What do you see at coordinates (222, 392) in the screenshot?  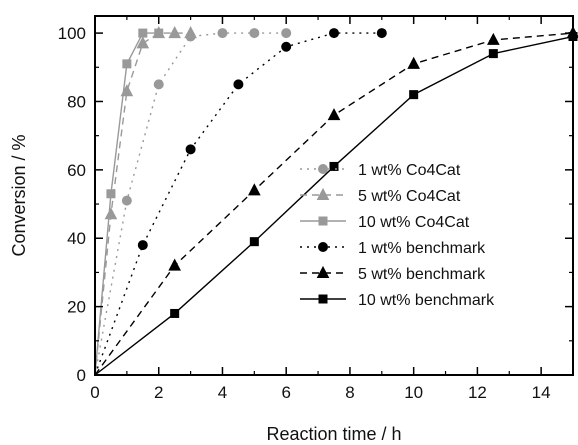 I see `x-tick-label: 4` at bounding box center [222, 392].